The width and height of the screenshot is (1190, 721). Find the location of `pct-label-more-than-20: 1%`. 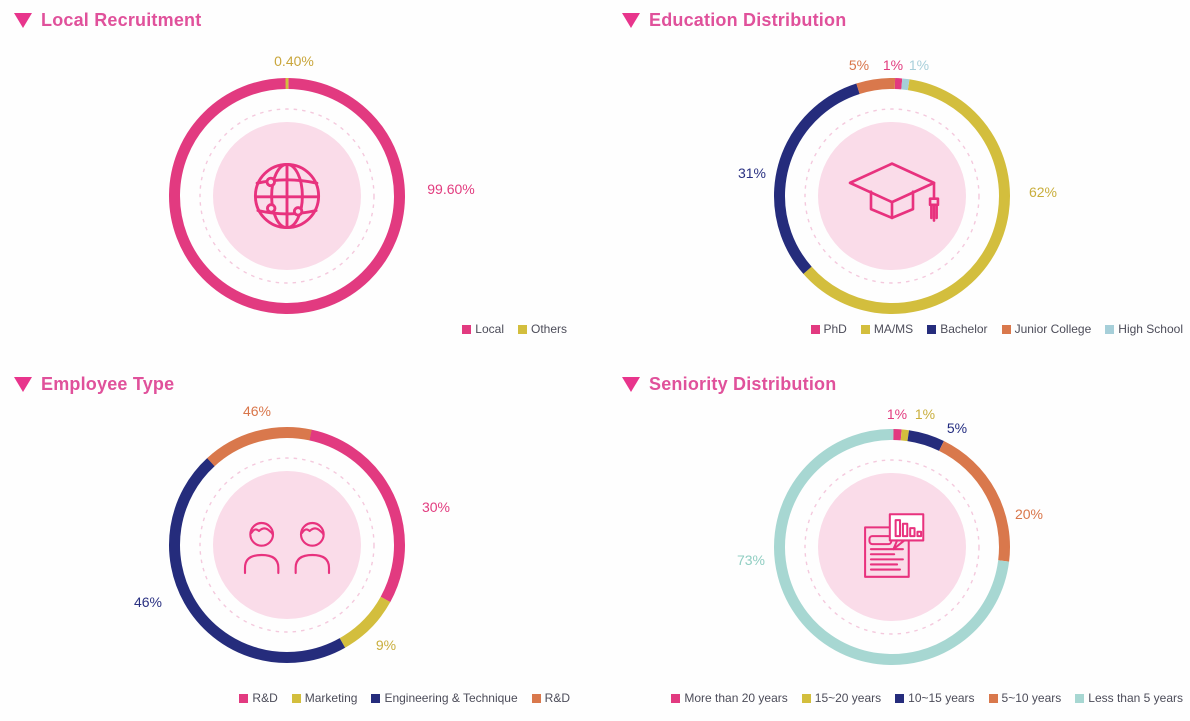

pct-label-more-than-20: 1% is located at coordinates (897, 414).